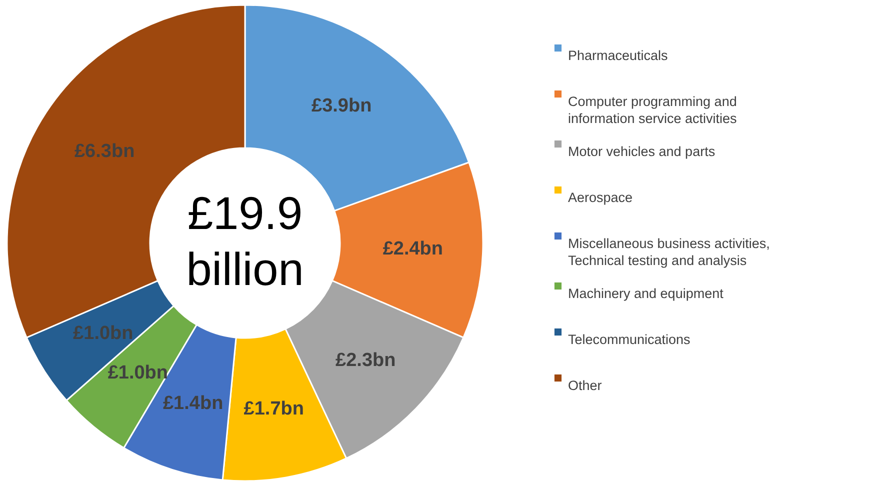 Image resolution: width=873 pixels, height=486 pixels. What do you see at coordinates (104, 151) in the screenshot?
I see `data-label: £6.3bn` at bounding box center [104, 151].